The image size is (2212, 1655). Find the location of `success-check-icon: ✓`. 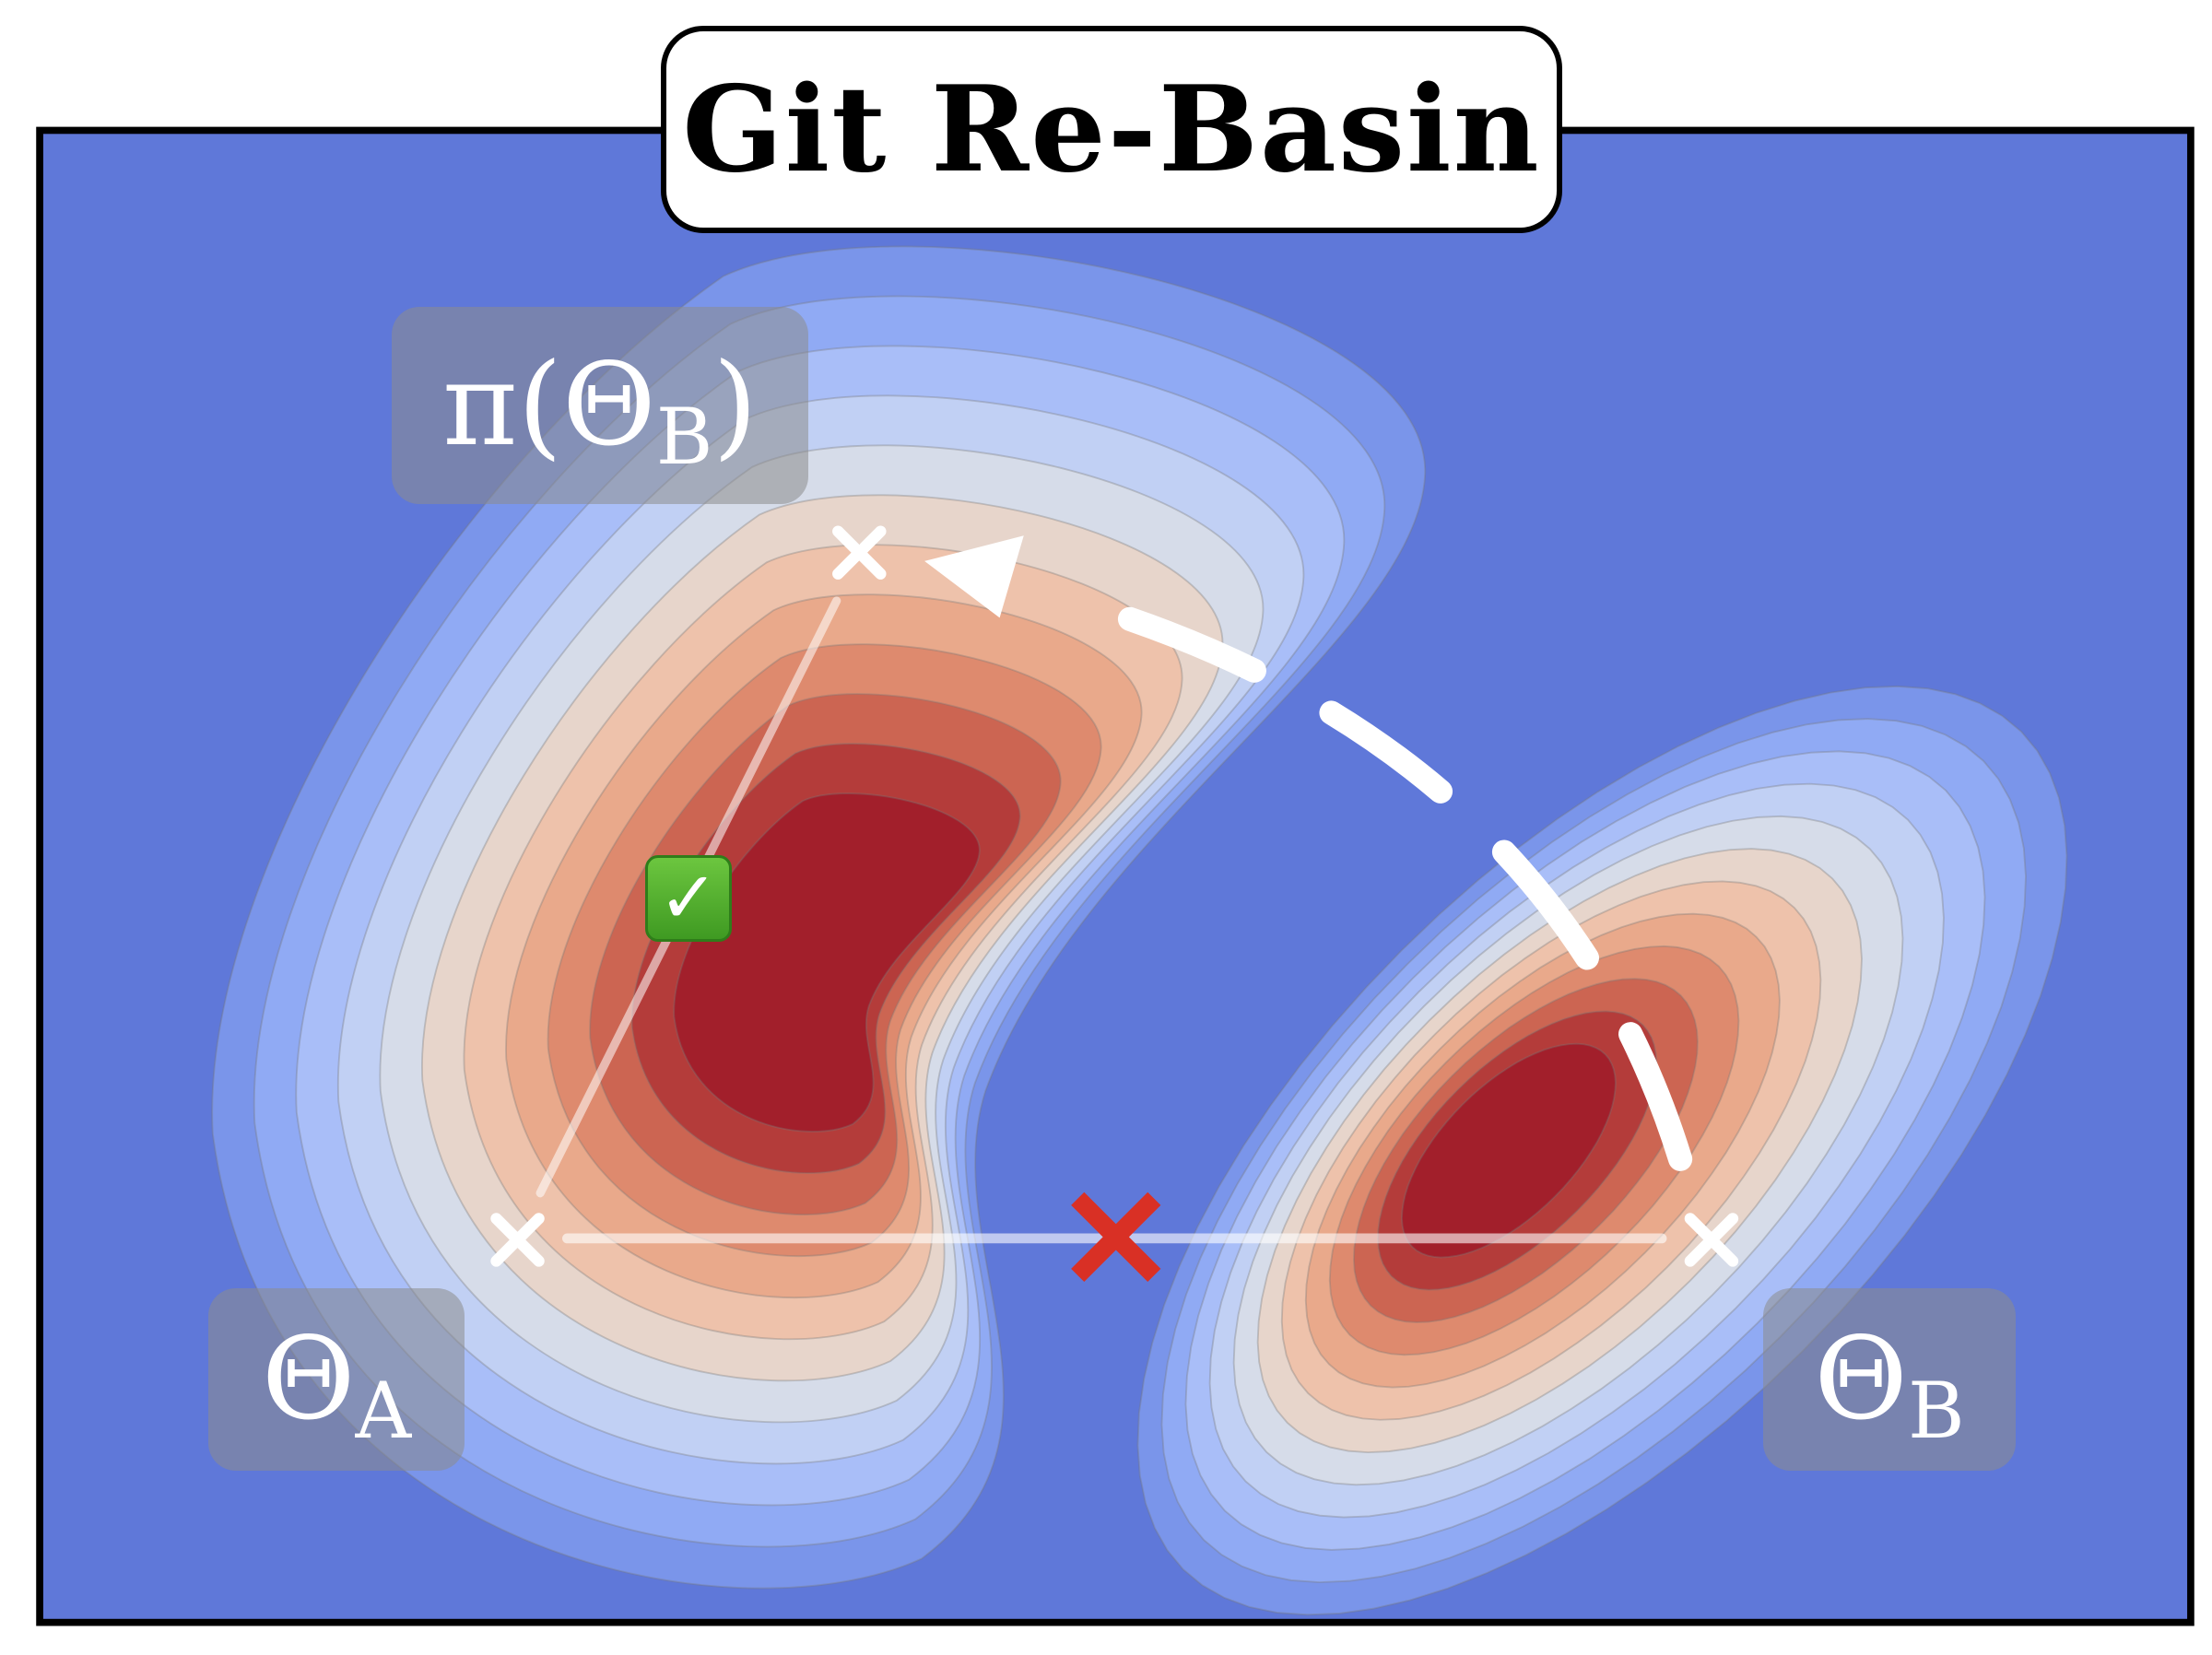

success-check-icon: ✓ is located at coordinates (688, 898).